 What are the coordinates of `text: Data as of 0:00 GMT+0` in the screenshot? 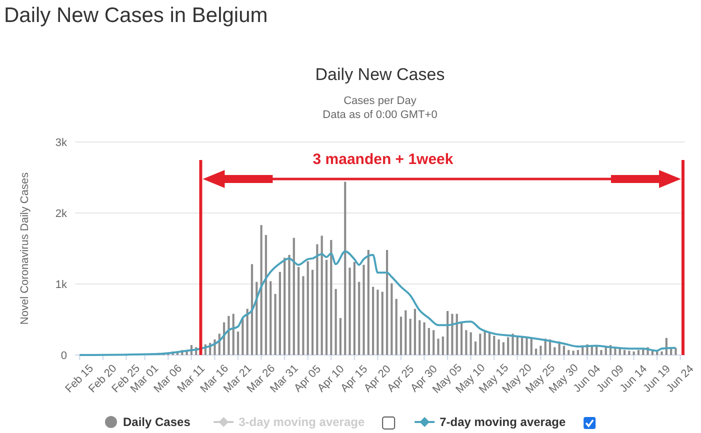 It's located at (380, 115).